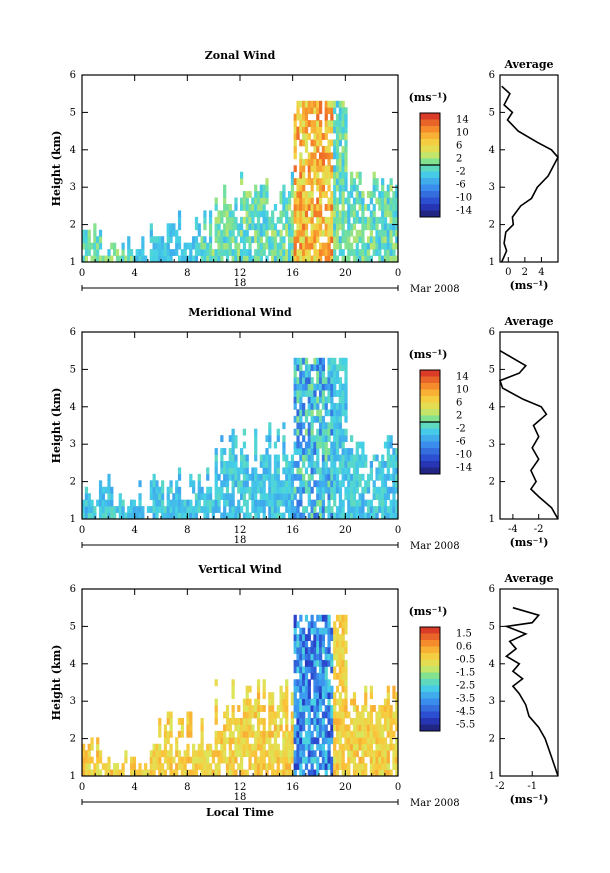 The width and height of the screenshot is (610, 873). Describe the element at coordinates (430, 458) in the screenshot. I see `colorbar-segment` at that location.